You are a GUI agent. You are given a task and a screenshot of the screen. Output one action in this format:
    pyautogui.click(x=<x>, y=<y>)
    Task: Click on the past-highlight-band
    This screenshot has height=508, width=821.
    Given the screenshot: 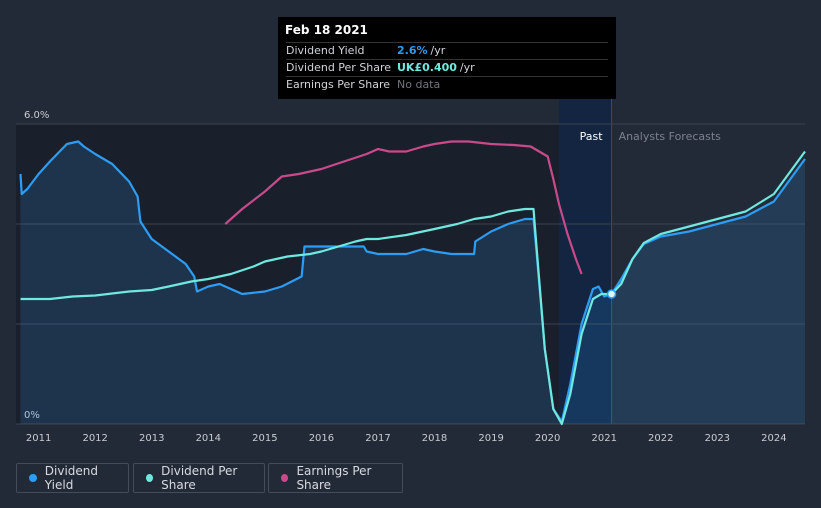 What is the action you would take?
    pyautogui.click(x=585, y=261)
    